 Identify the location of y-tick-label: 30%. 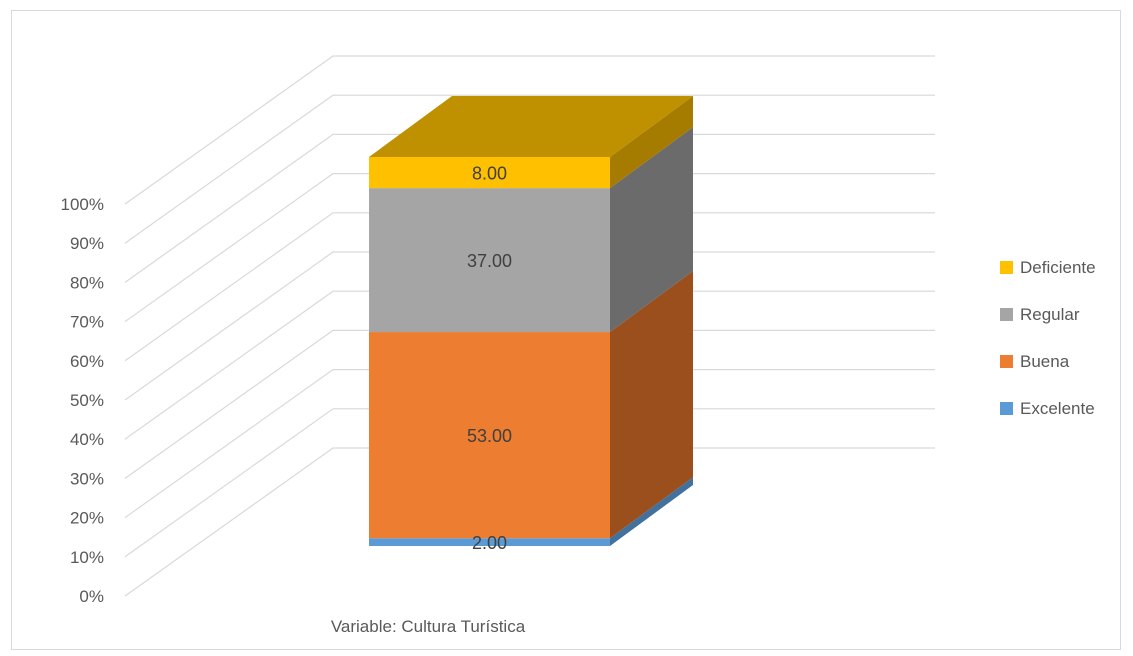
(87, 478).